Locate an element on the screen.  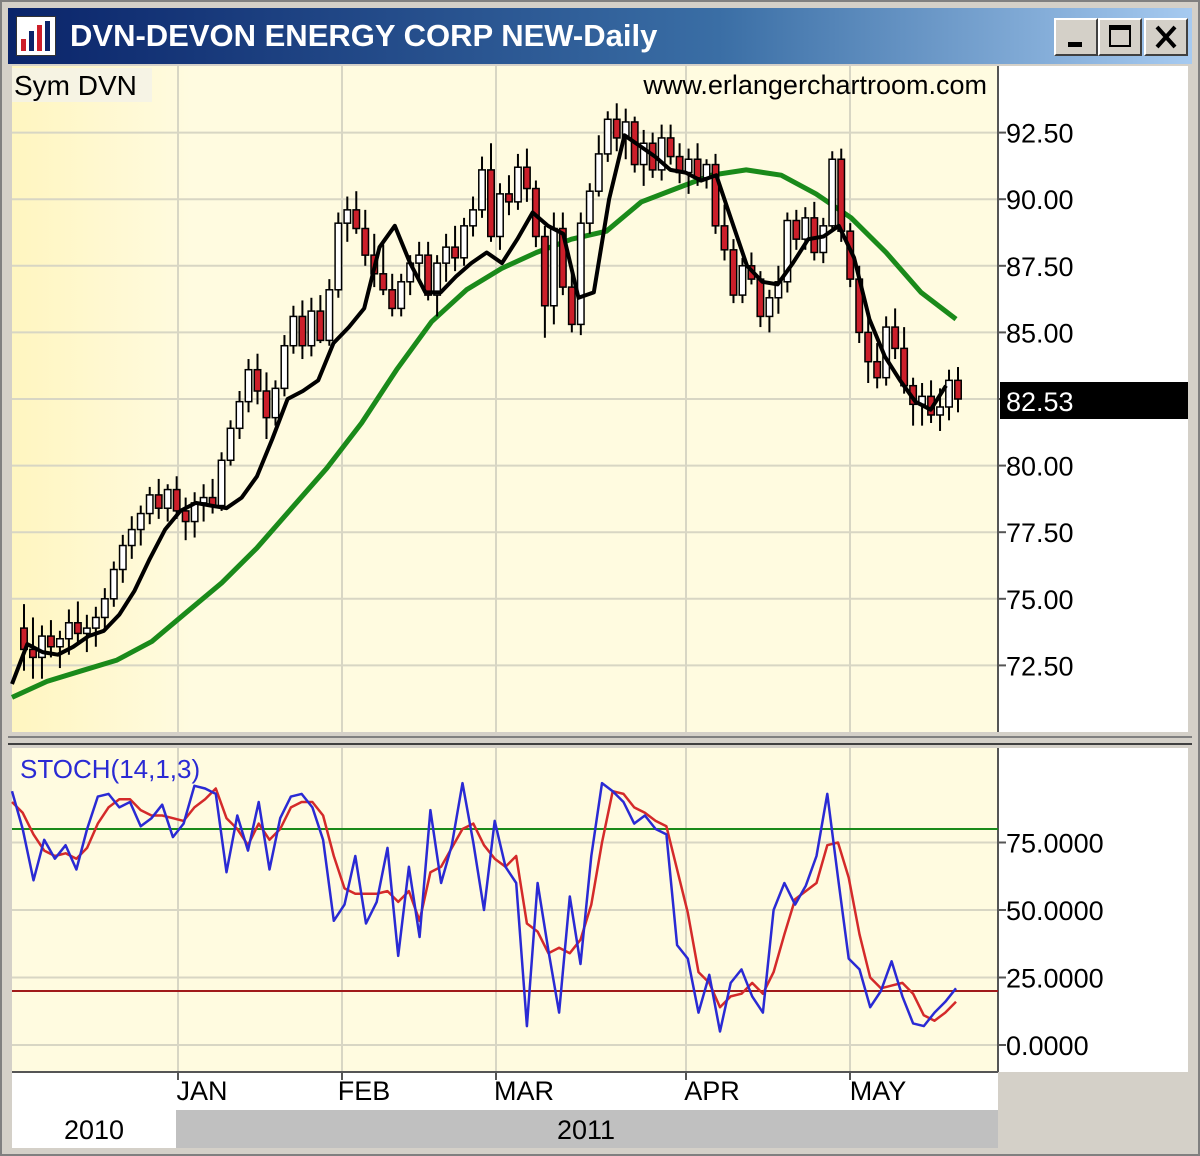
month-labels: JAN FEB MAR APR MAY is located at coordinates (541, 1089).